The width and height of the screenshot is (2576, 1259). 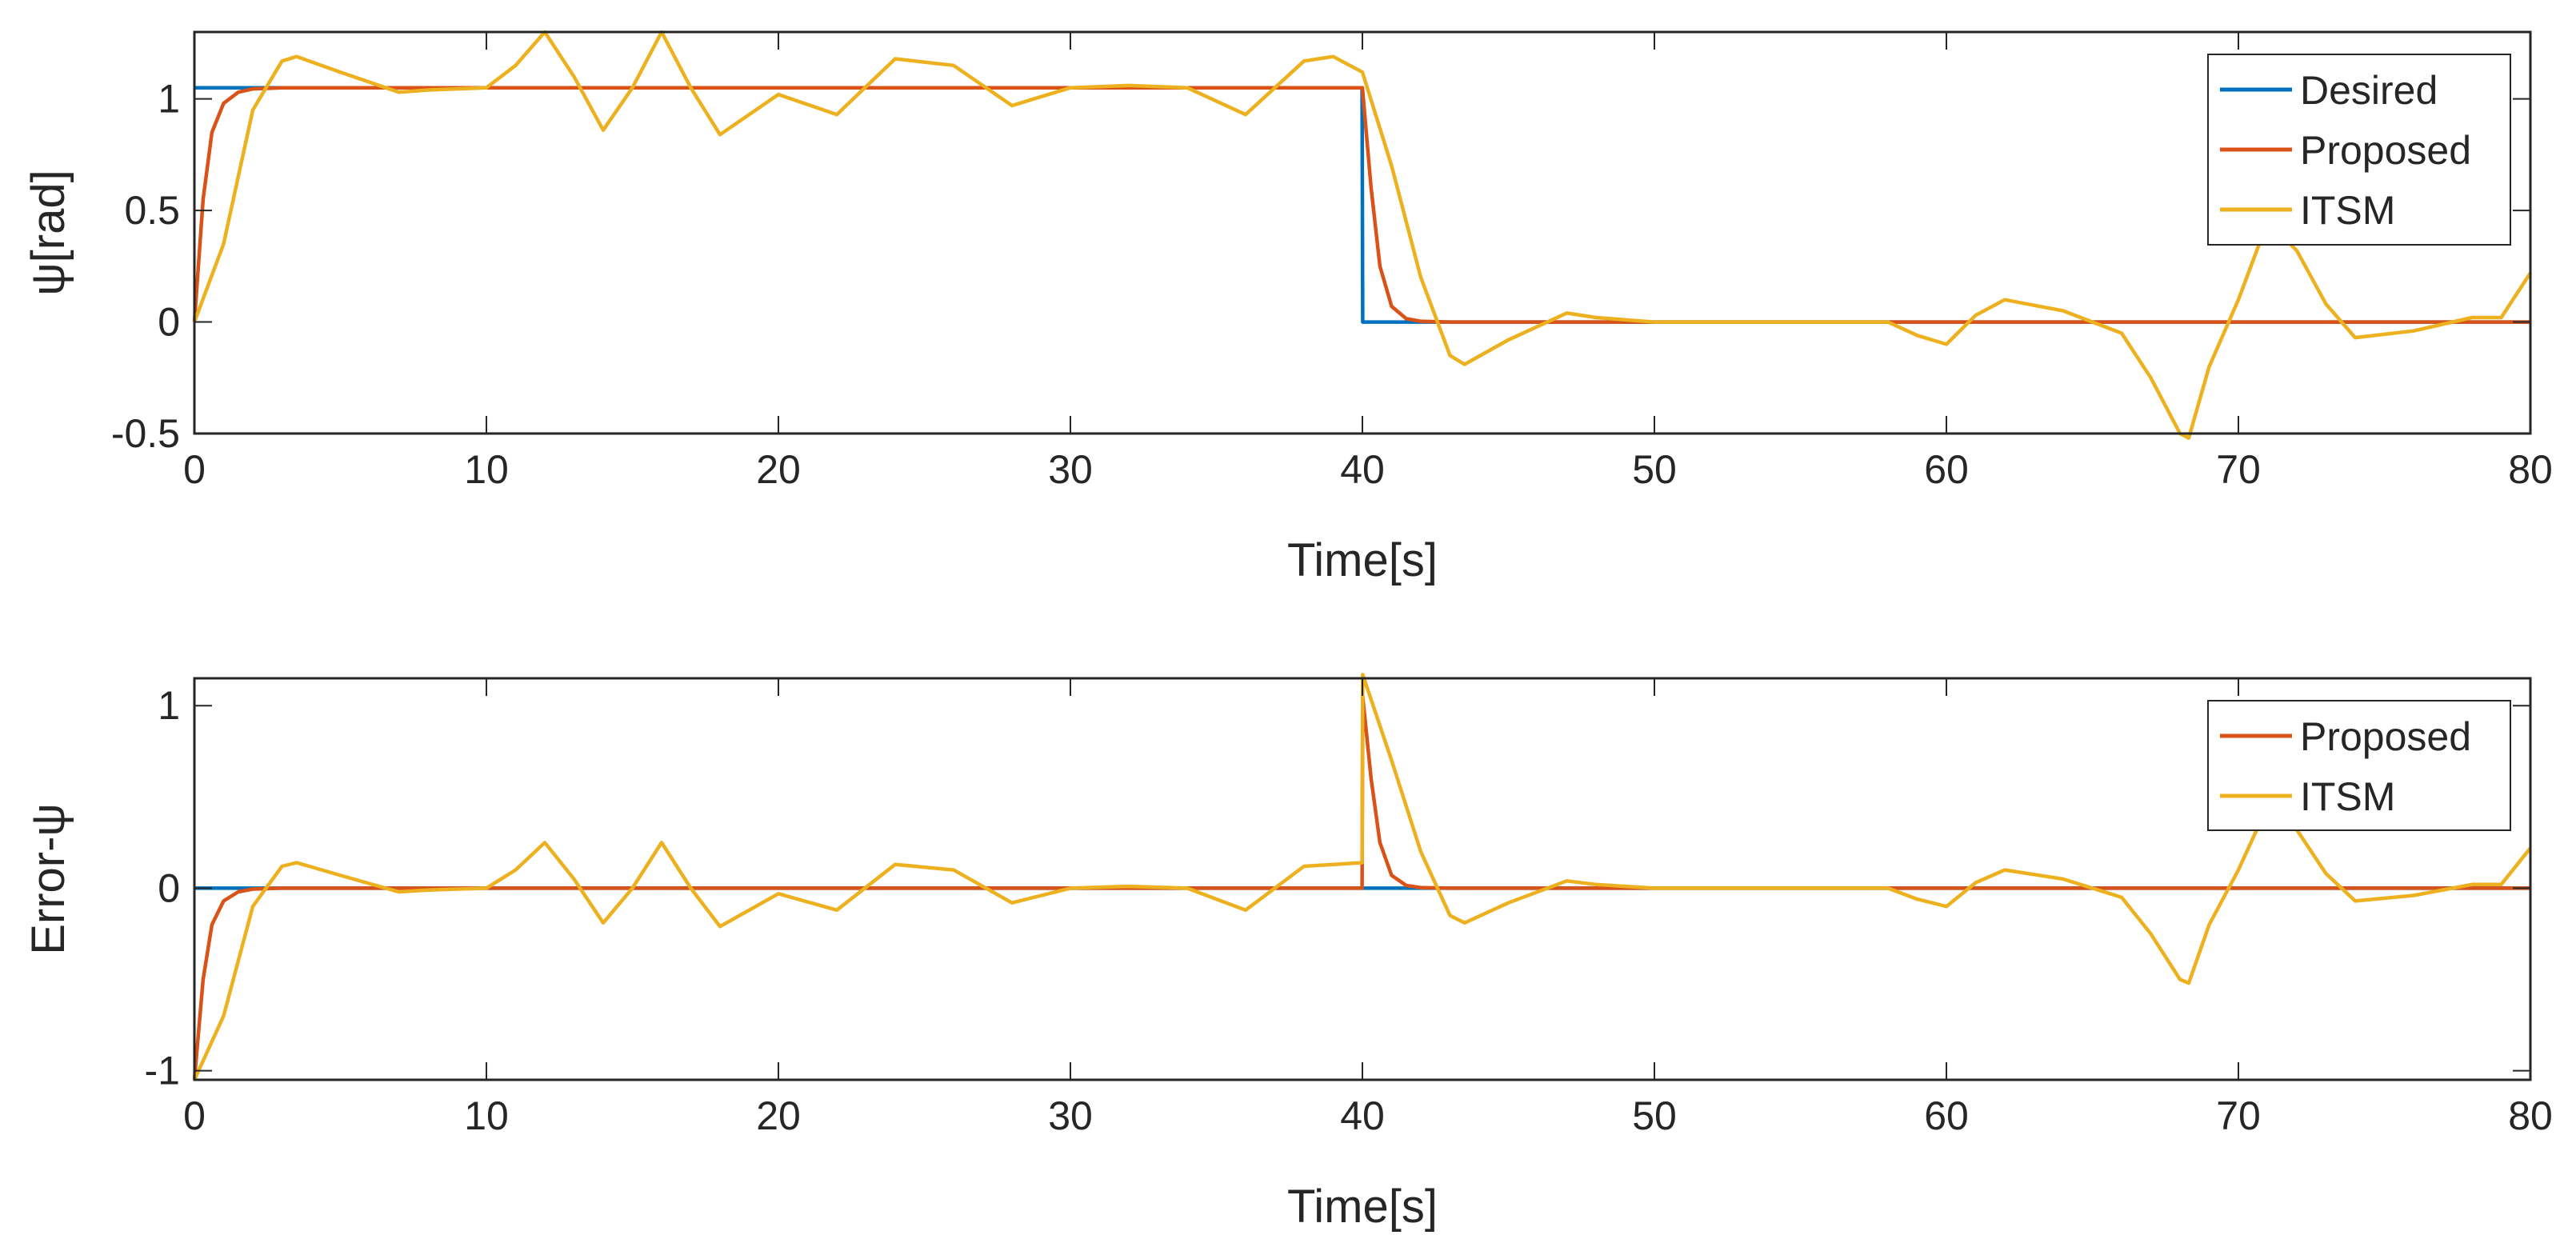 What do you see at coordinates (48, 879) in the screenshot?
I see `bottom-plot-ylabel: Error-ψ` at bounding box center [48, 879].